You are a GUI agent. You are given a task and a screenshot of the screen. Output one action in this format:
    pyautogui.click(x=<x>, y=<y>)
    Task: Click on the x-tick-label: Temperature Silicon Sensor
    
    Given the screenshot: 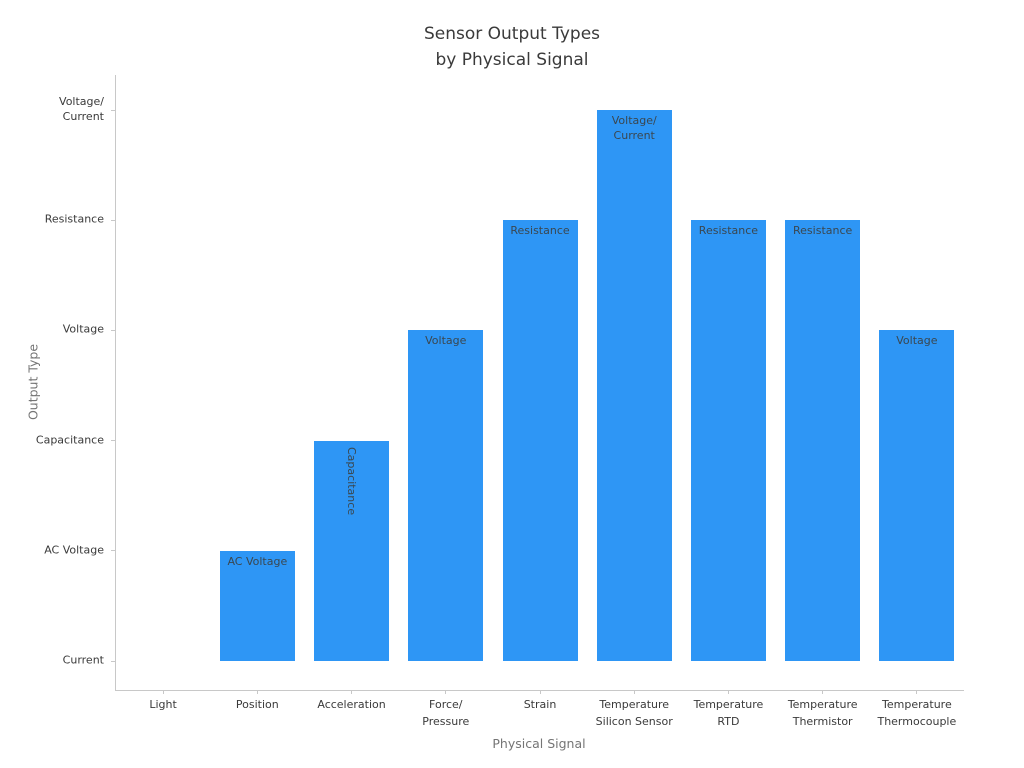 What is the action you would take?
    pyautogui.click(x=634, y=713)
    